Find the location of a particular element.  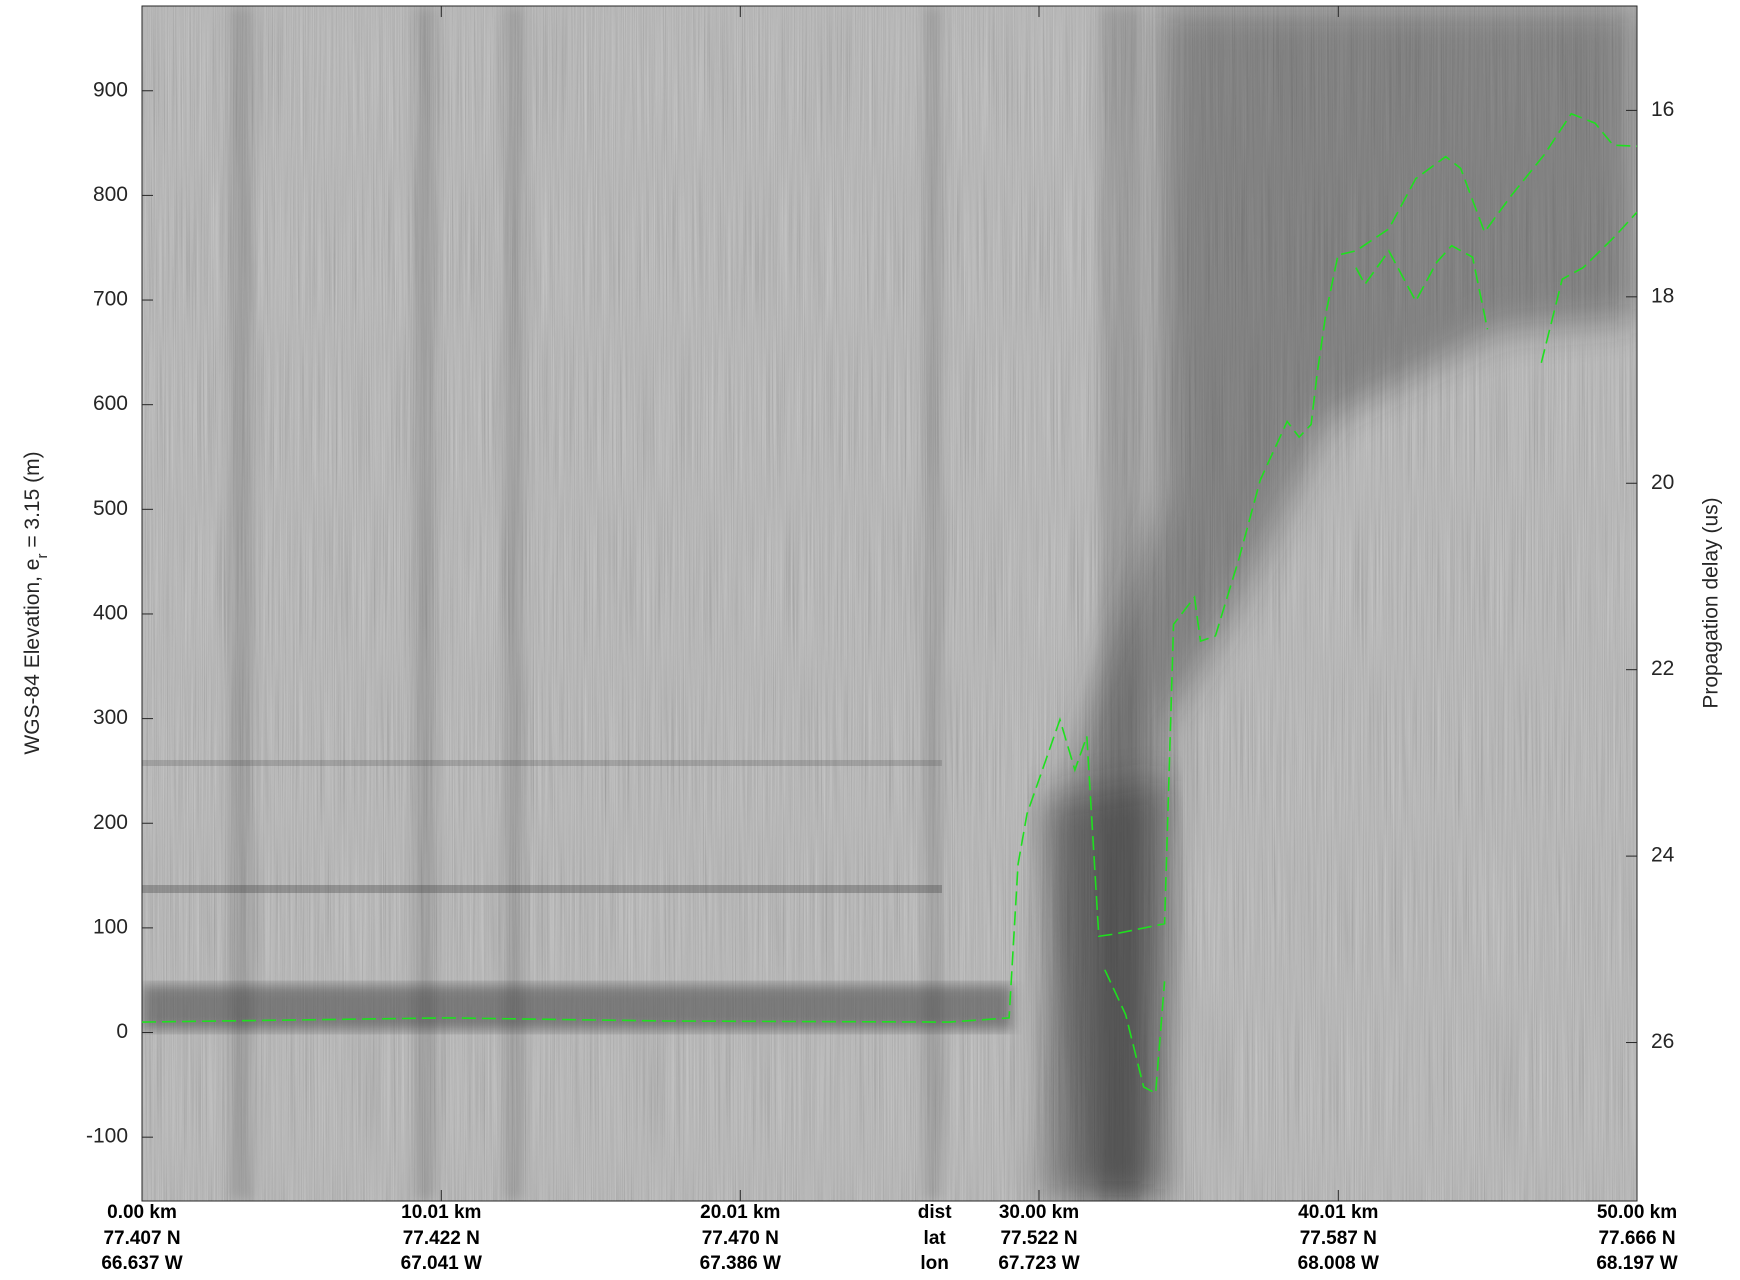

row-name: dist is located at coordinates (935, 1212).